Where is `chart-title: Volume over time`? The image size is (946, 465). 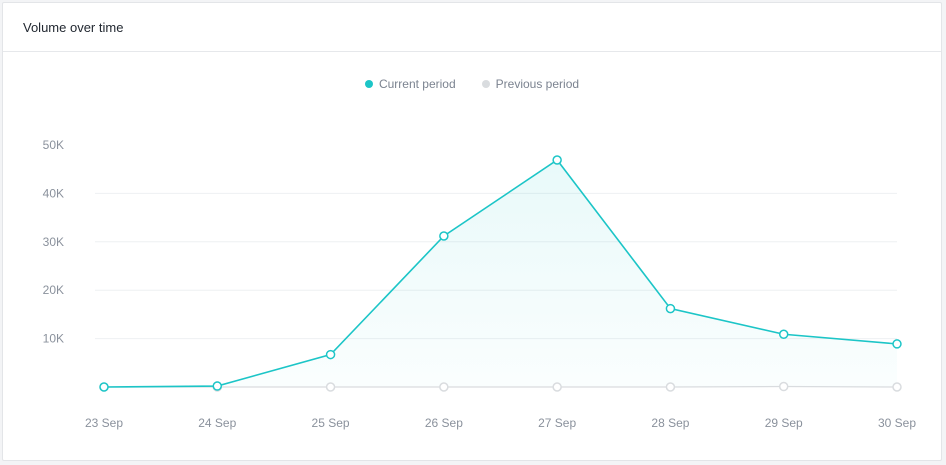 chart-title: Volume over time is located at coordinates (73, 27).